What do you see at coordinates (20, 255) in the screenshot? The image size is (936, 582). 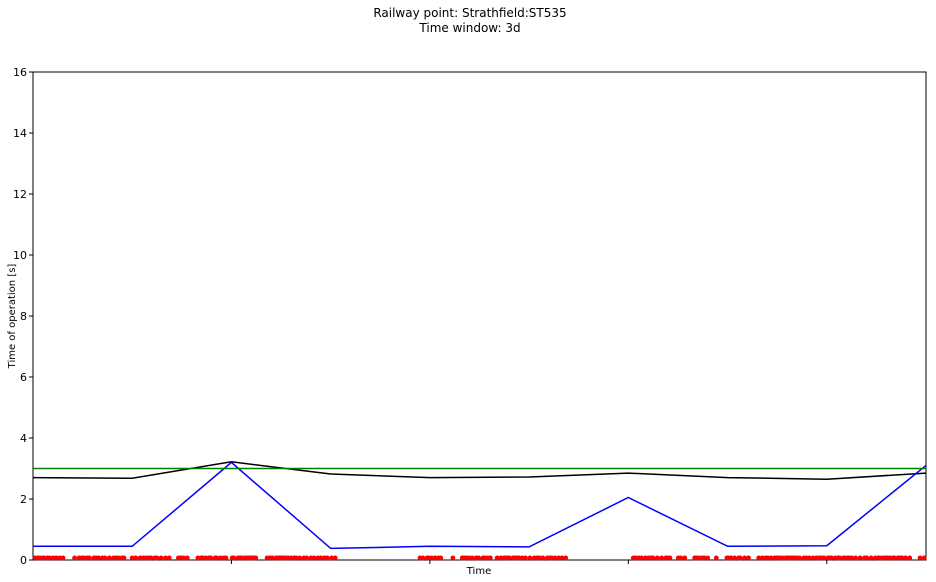 I see `y-tick-label: 10` at bounding box center [20, 255].